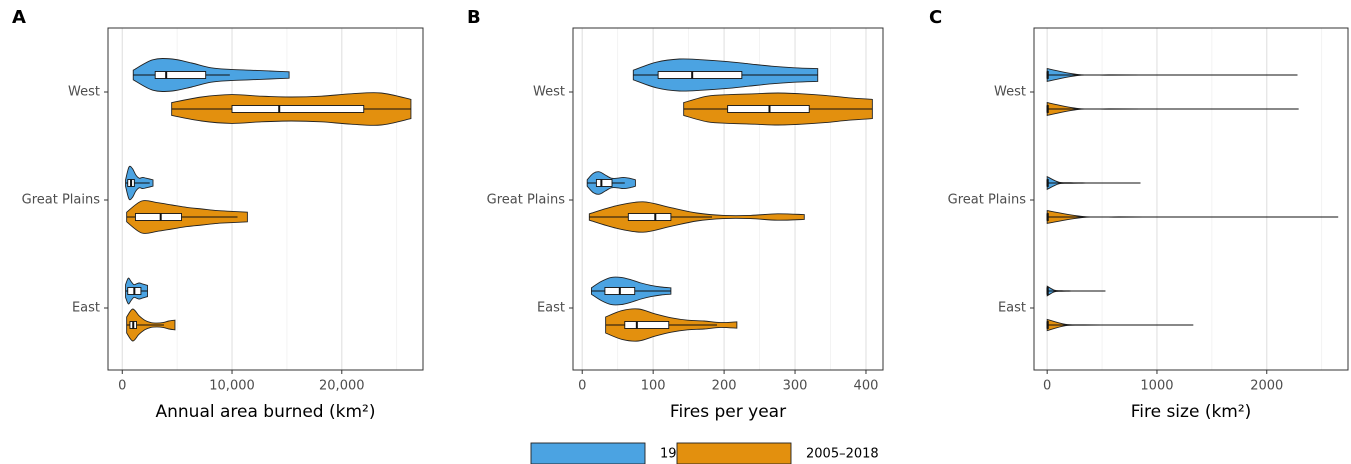  I want to click on panel-label: C, so click(935, 17).